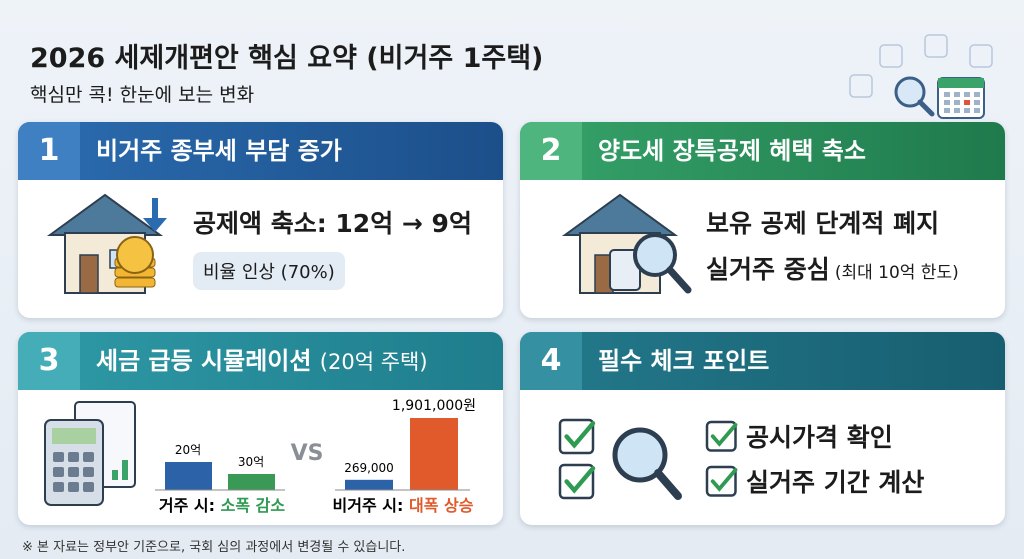 The width and height of the screenshot is (1024, 559). Describe the element at coordinates (551, 361) in the screenshot. I see `card-number: 4` at that location.